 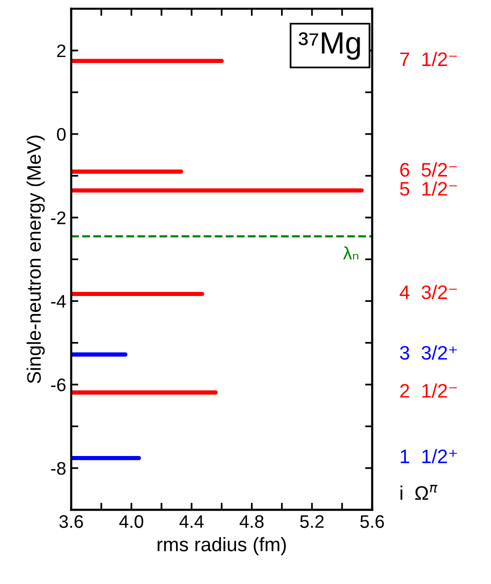 What do you see at coordinates (428, 390) in the screenshot?
I see `text: 2 1/2⁻` at bounding box center [428, 390].